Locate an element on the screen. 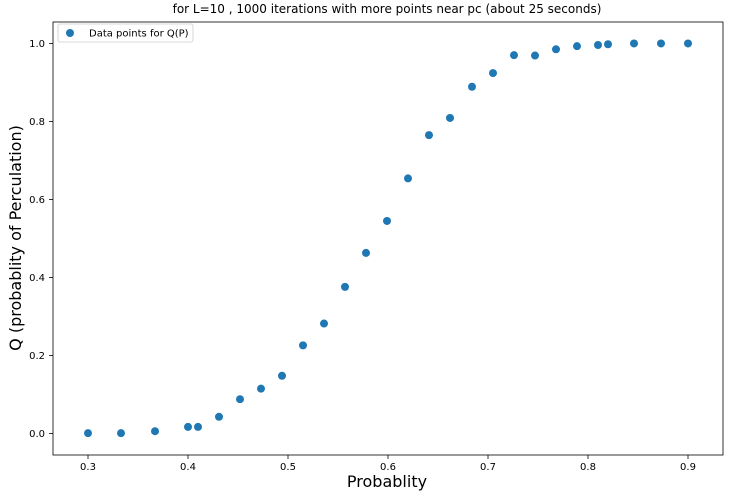  x-axis-label: Probablity is located at coordinates (387, 481).